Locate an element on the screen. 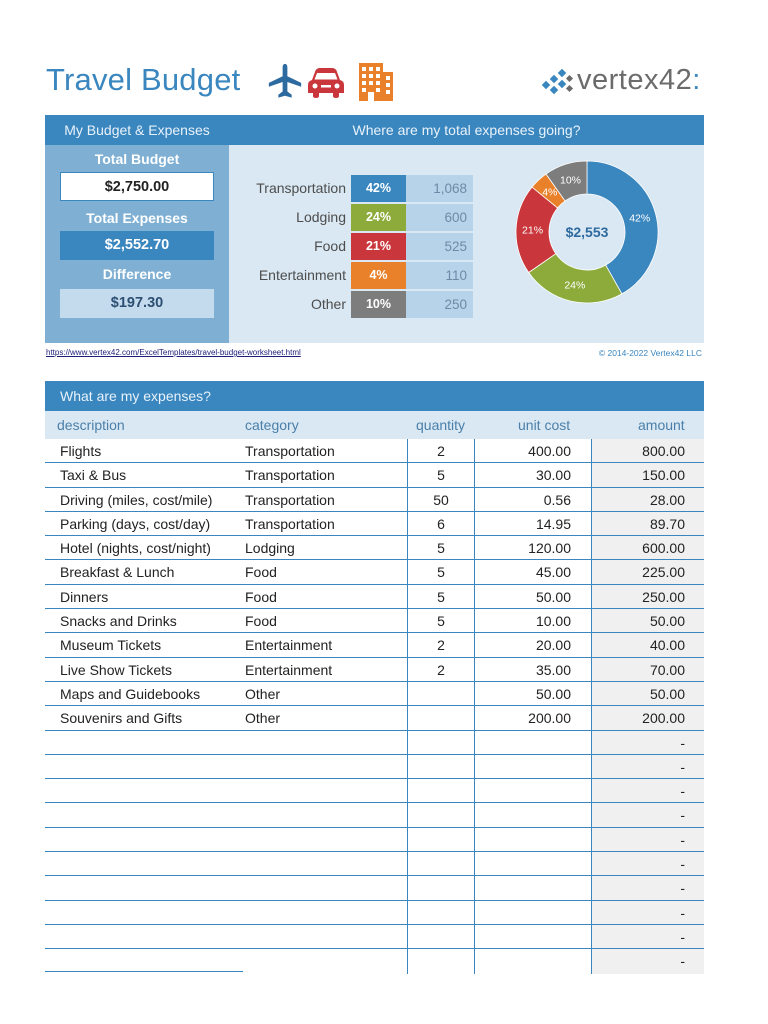  donut-label: 4% is located at coordinates (549, 193).